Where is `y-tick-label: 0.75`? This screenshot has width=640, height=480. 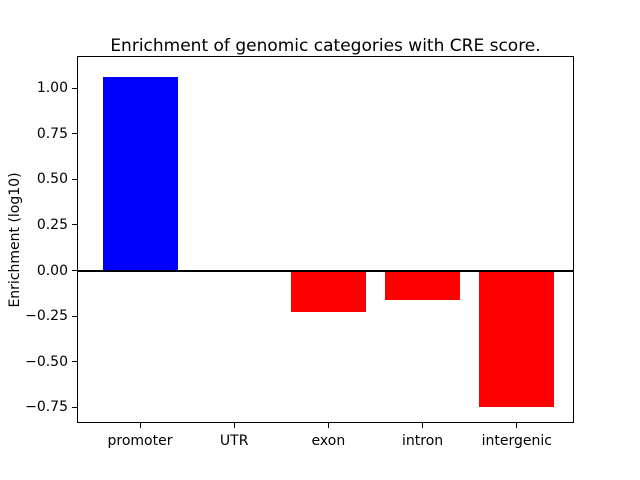
y-tick-label: 0.75 is located at coordinates (52, 133).